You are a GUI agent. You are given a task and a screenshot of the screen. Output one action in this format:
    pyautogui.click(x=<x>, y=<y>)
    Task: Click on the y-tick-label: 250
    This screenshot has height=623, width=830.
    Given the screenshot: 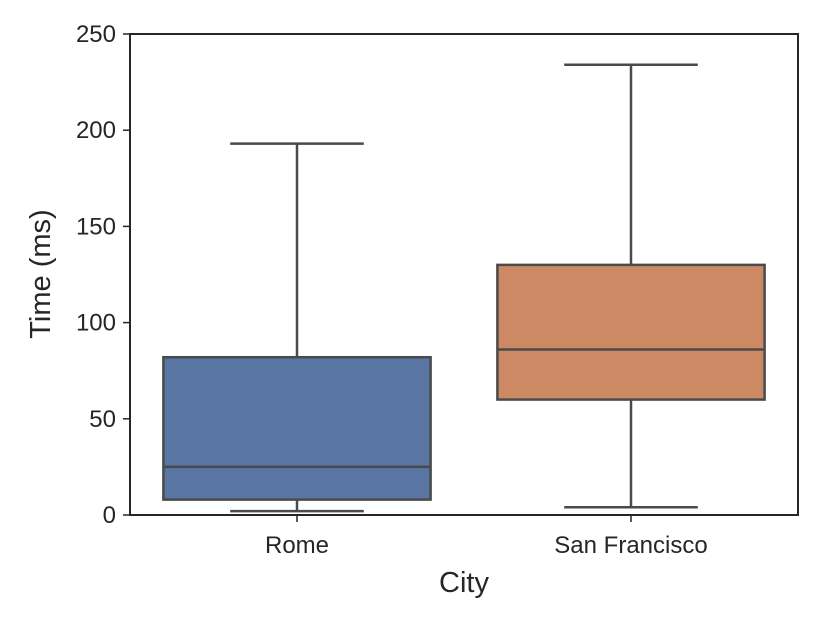 What is the action you would take?
    pyautogui.click(x=96, y=34)
    